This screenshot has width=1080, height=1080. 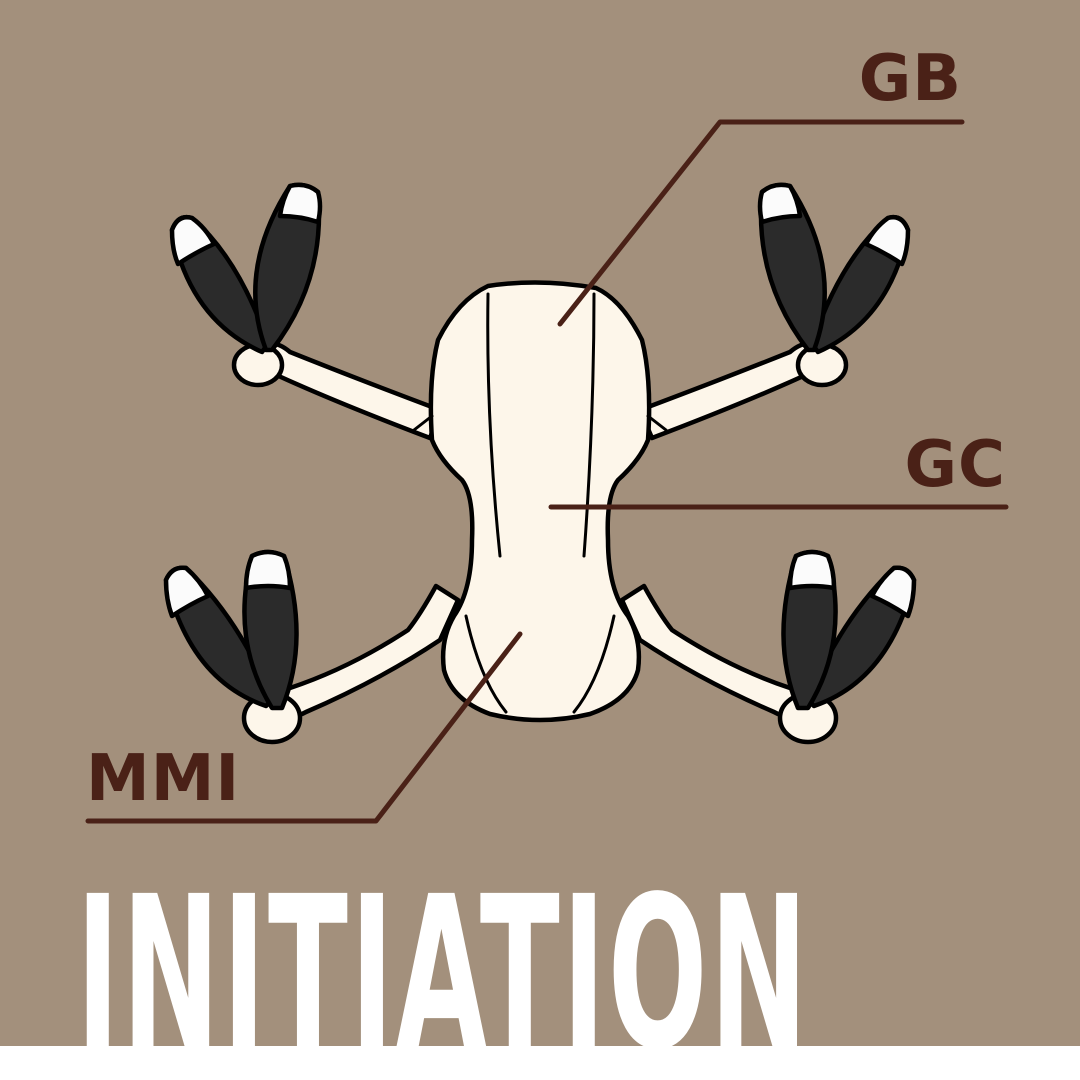 I want to click on bottom-strip, so click(x=540, y=1063).